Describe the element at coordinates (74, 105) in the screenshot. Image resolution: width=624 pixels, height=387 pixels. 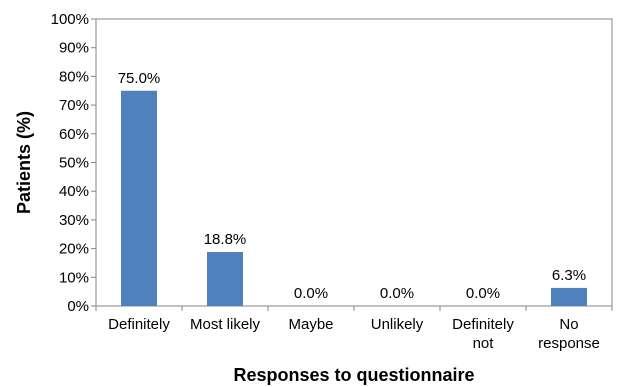
I see `y-tick-label: 70%` at that location.